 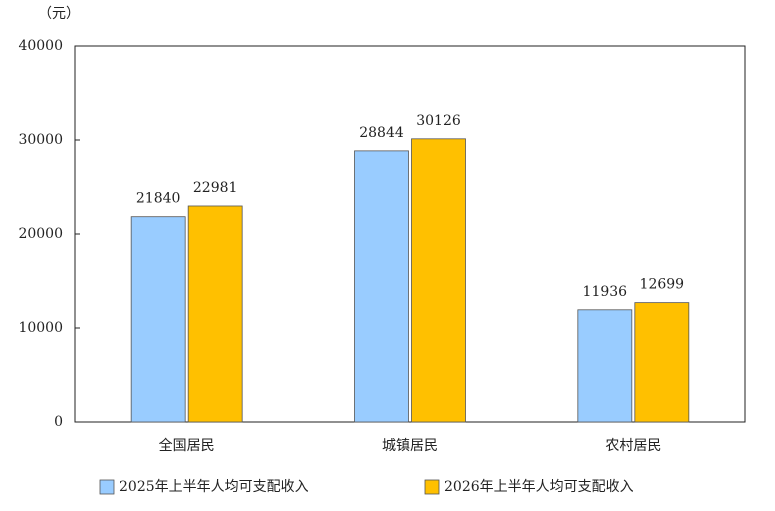 What do you see at coordinates (40, 234) in the screenshot?
I see `y-tick-label: 20000` at bounding box center [40, 234].